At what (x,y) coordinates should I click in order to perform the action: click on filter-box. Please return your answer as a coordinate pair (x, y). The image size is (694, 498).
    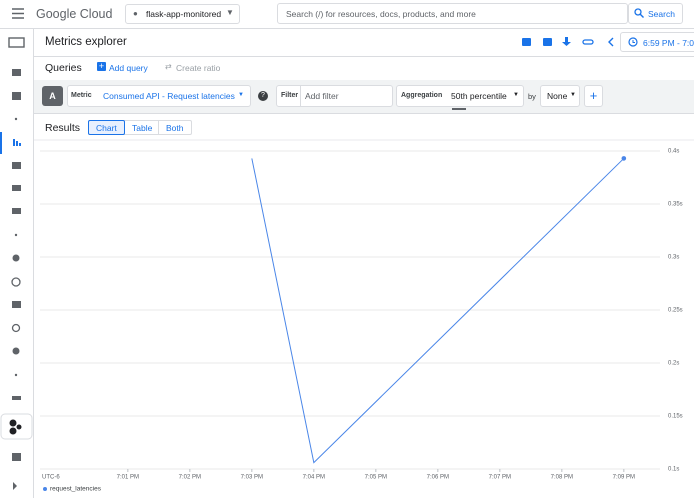
    Looking at the image, I should click on (334, 96).